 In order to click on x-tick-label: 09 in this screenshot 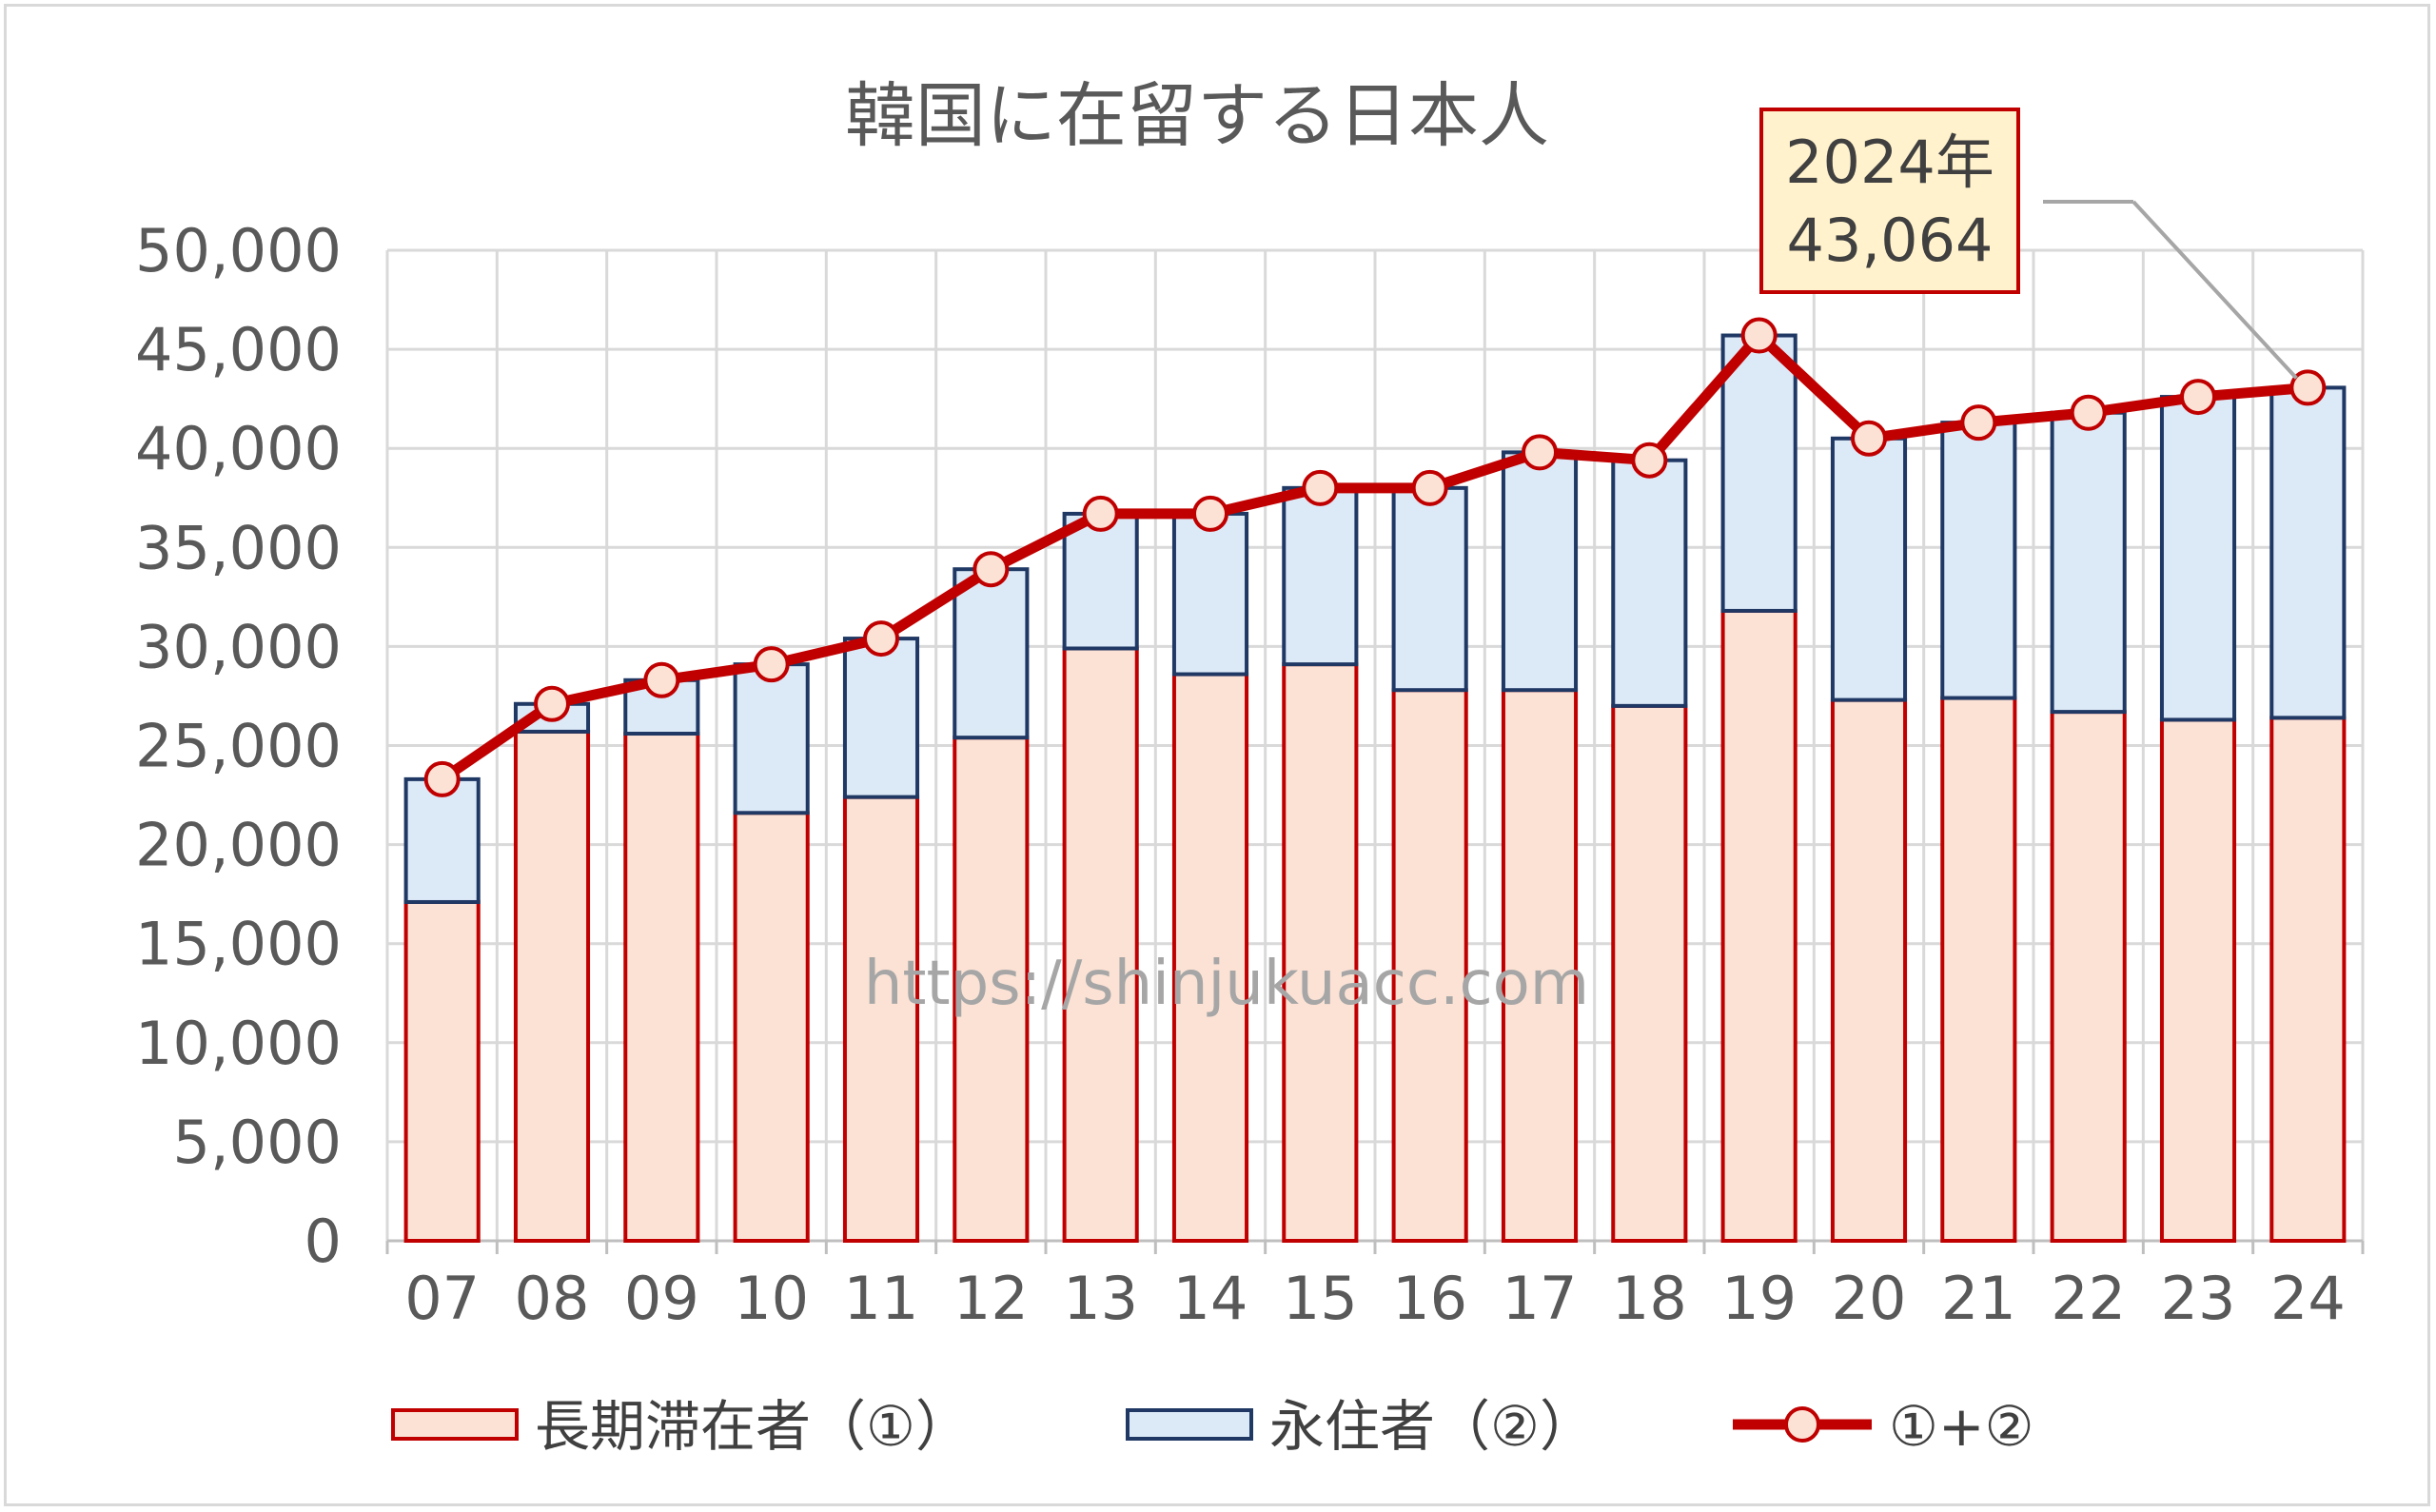, I will do `click(661, 1298)`.